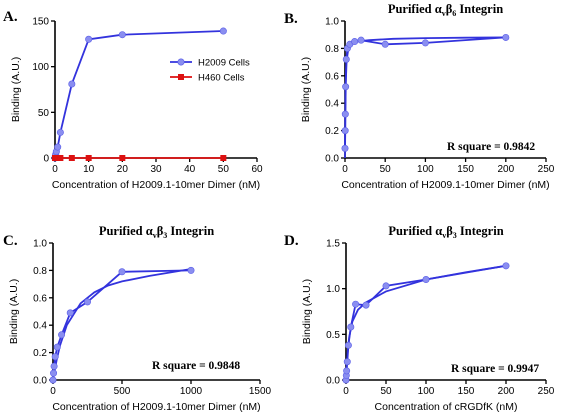 The width and height of the screenshot is (566, 418). Describe the element at coordinates (291, 19) in the screenshot. I see `panel-letter: B.` at that location.